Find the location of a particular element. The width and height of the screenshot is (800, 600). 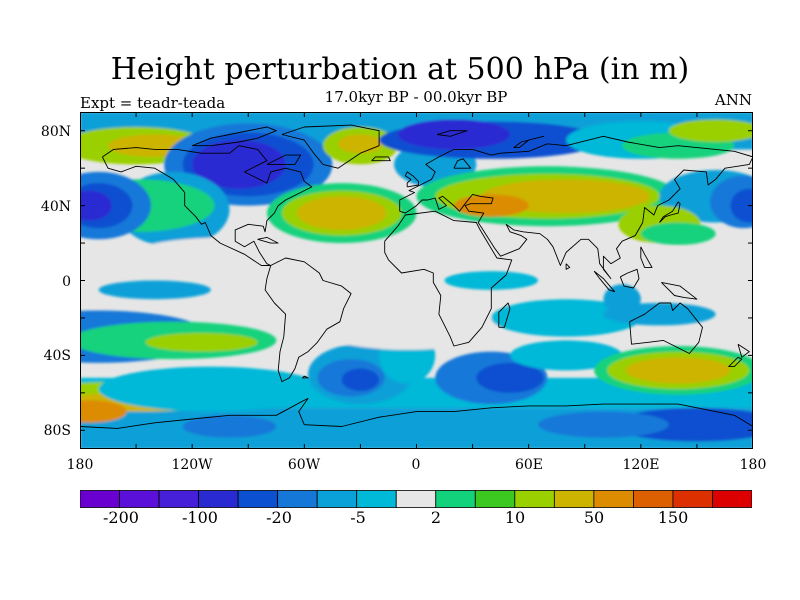

plot-title: Height perturbation at 500 hPa (in m) is located at coordinates (400, 69).